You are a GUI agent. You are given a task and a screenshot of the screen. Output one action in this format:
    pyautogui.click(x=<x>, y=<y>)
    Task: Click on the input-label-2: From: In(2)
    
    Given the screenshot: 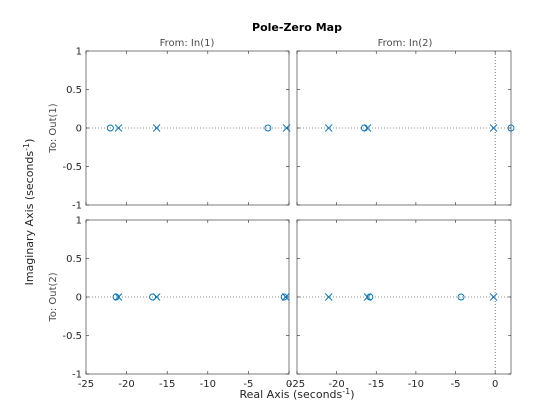 What is the action you would take?
    pyautogui.click(x=405, y=43)
    